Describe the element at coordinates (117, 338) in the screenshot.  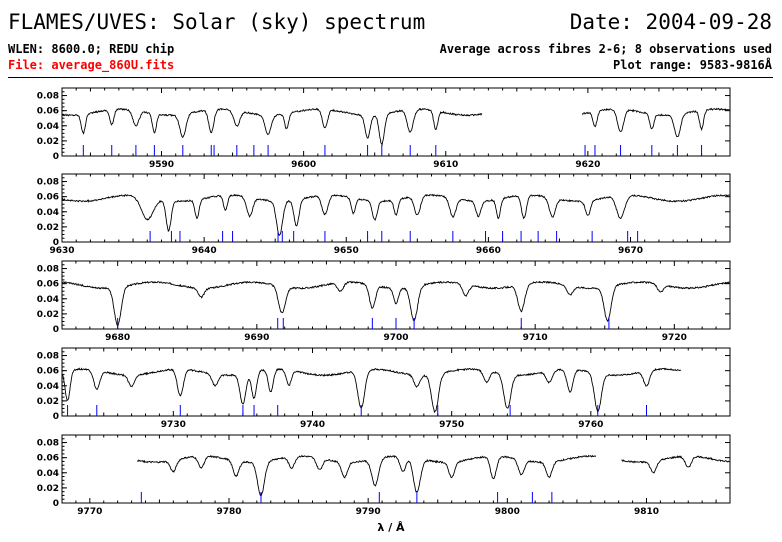
I see `panel-3-x-tick-label: 9680` at that location.